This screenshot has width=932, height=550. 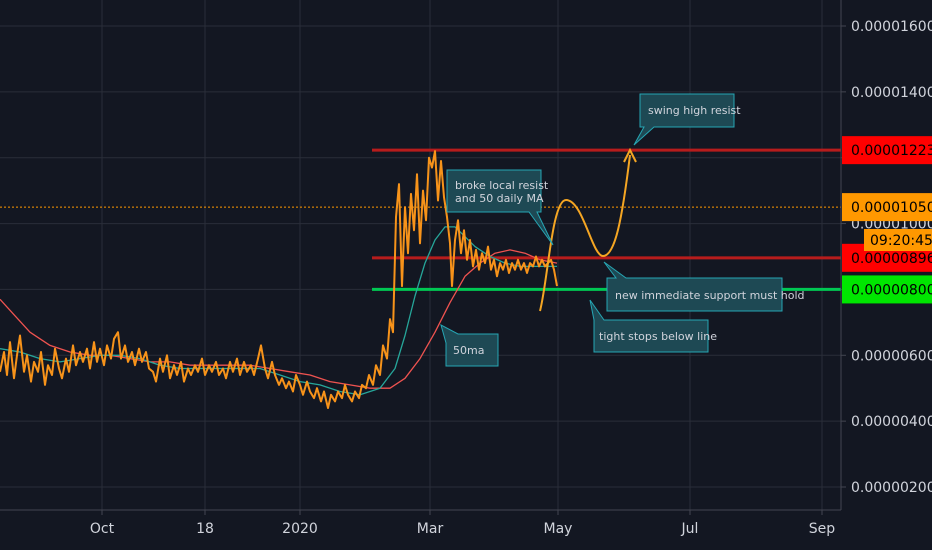 I want to click on countdown-badge: 09:20:45, so click(x=898, y=240).